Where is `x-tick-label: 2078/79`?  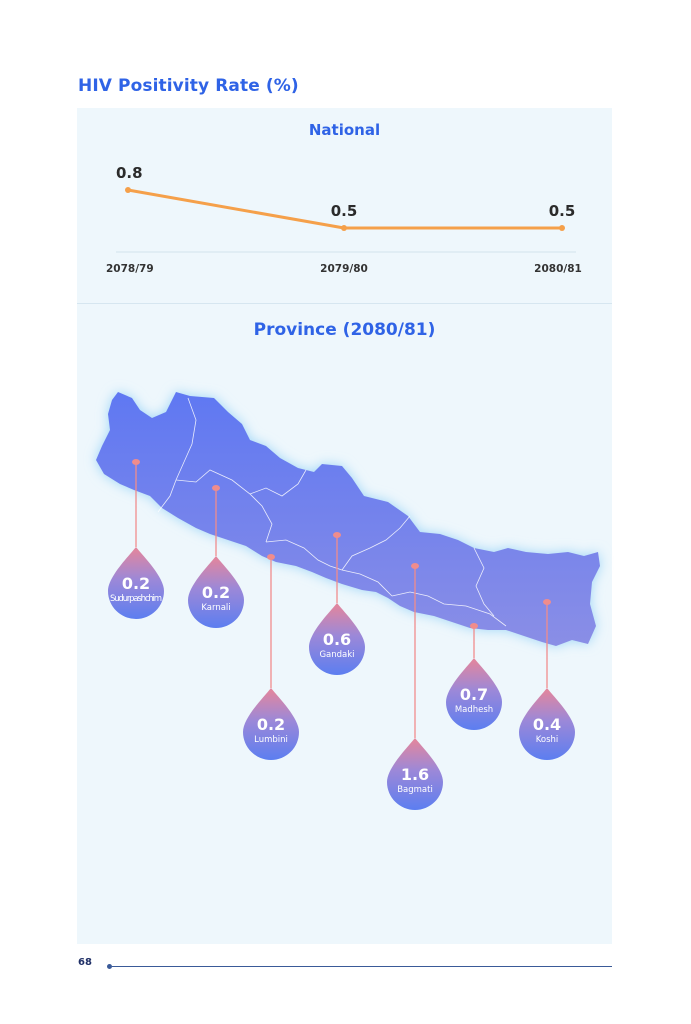
x-tick-label: 2078/79 is located at coordinates (130, 269).